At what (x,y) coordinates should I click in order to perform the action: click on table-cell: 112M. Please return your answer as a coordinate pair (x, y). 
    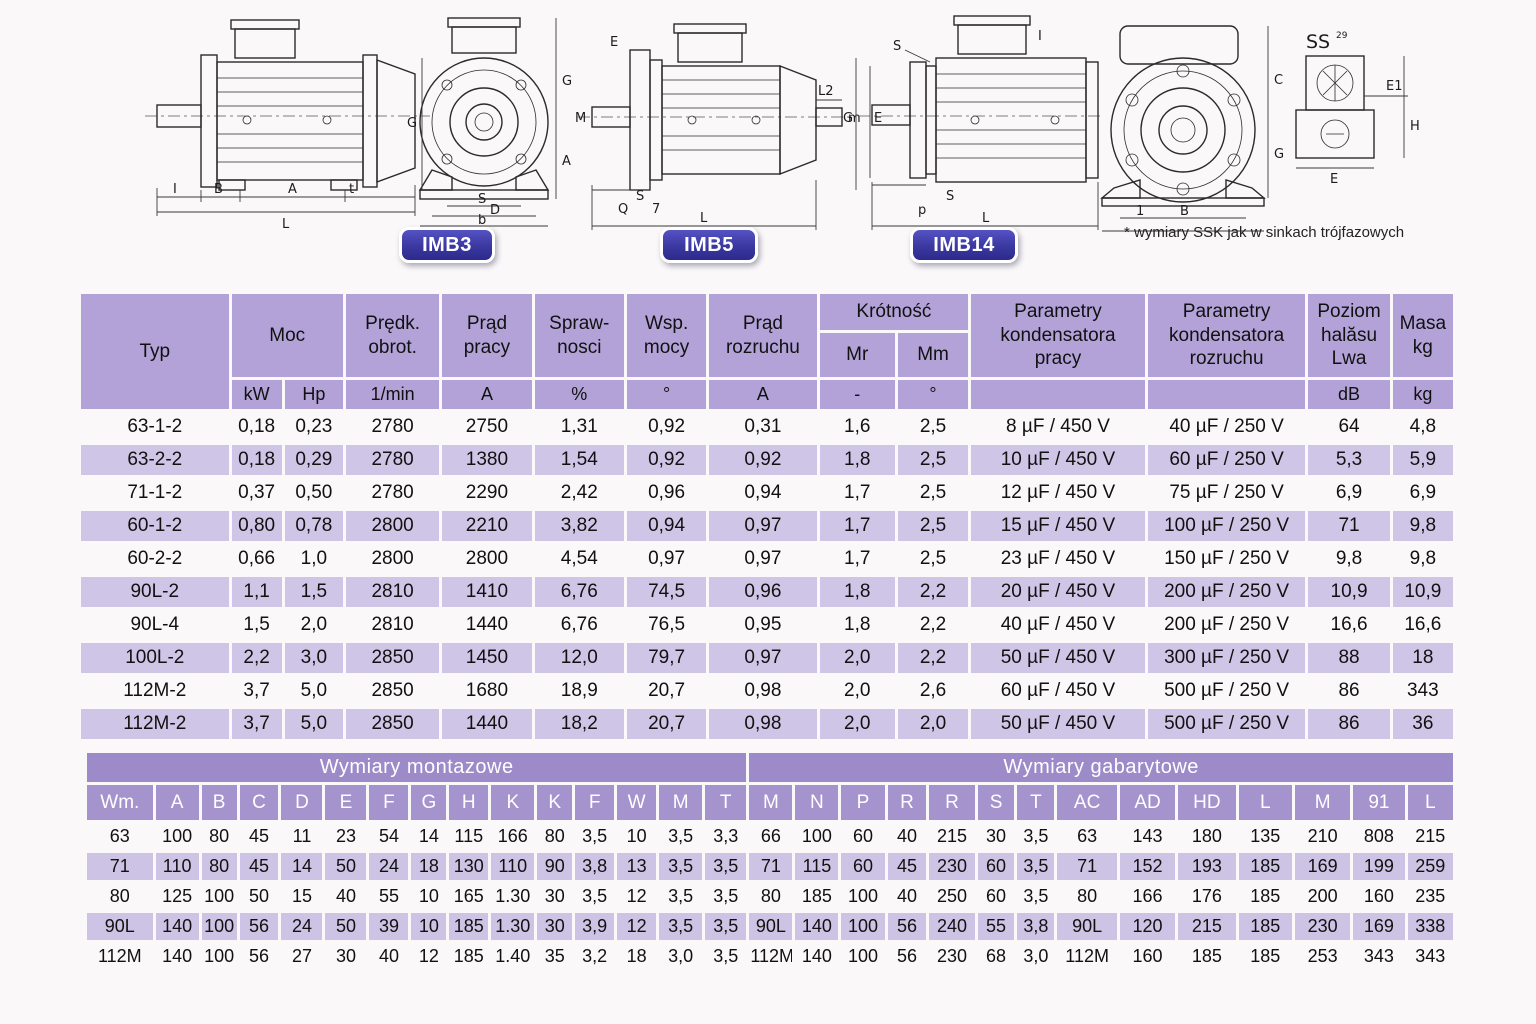
    Looking at the image, I should click on (771, 956).